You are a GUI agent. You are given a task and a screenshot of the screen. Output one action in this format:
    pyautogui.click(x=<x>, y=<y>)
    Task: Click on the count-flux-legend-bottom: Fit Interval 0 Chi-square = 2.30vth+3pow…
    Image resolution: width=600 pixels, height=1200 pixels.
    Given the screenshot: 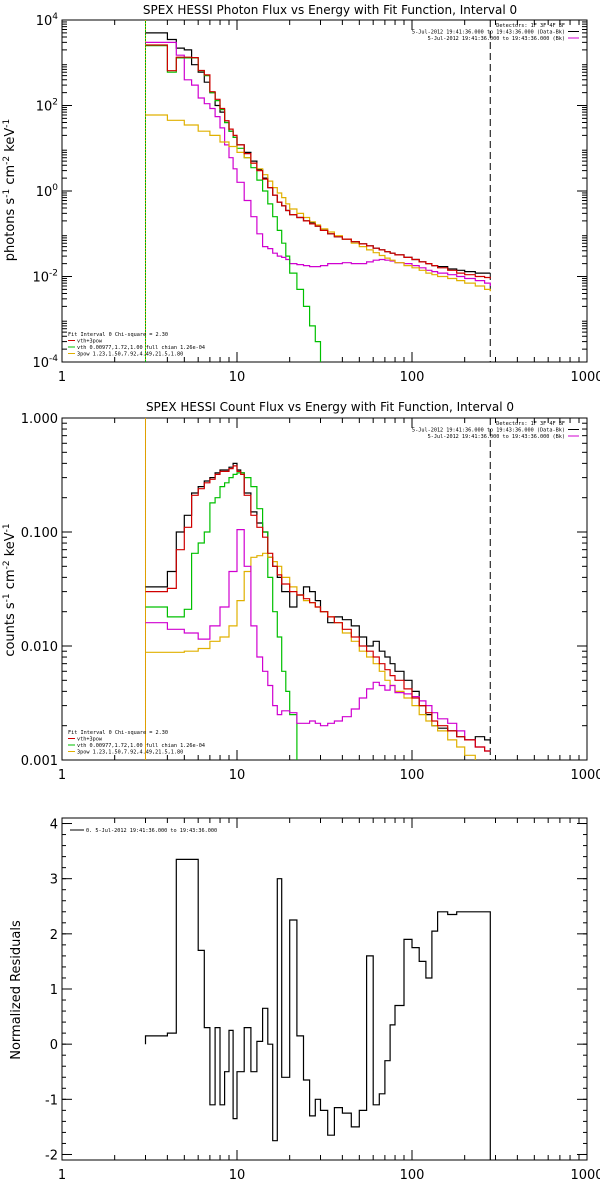 What is the action you would take?
    pyautogui.click(x=136, y=743)
    